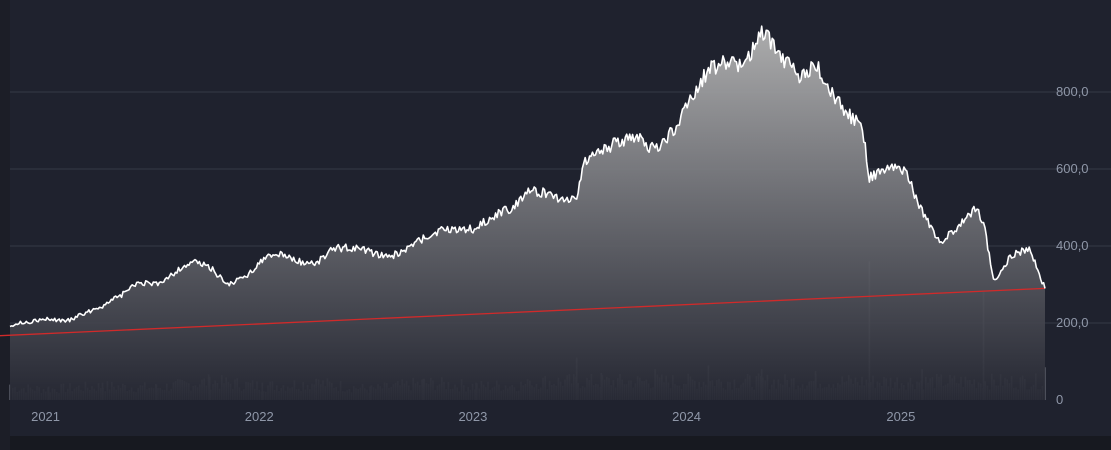  I want to click on y-axis: 800,0 600,0 400,0 200,0 0, so click(1072, 245).